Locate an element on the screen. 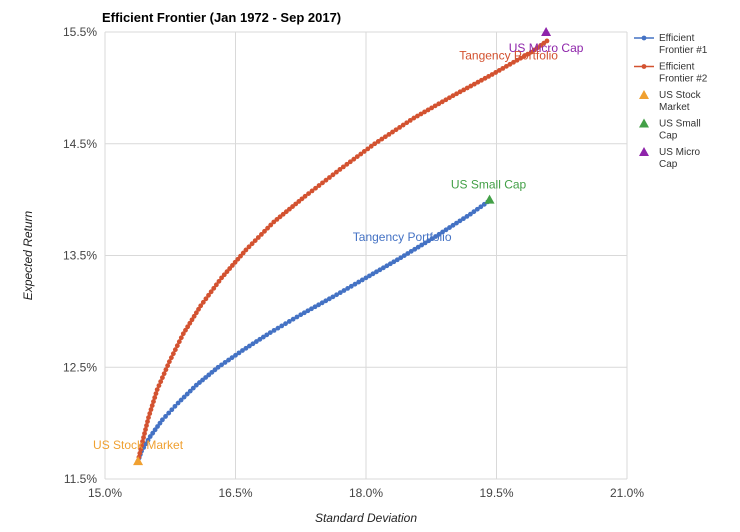 The width and height of the screenshot is (740, 532). series-us-small-cap is located at coordinates (489, 199).